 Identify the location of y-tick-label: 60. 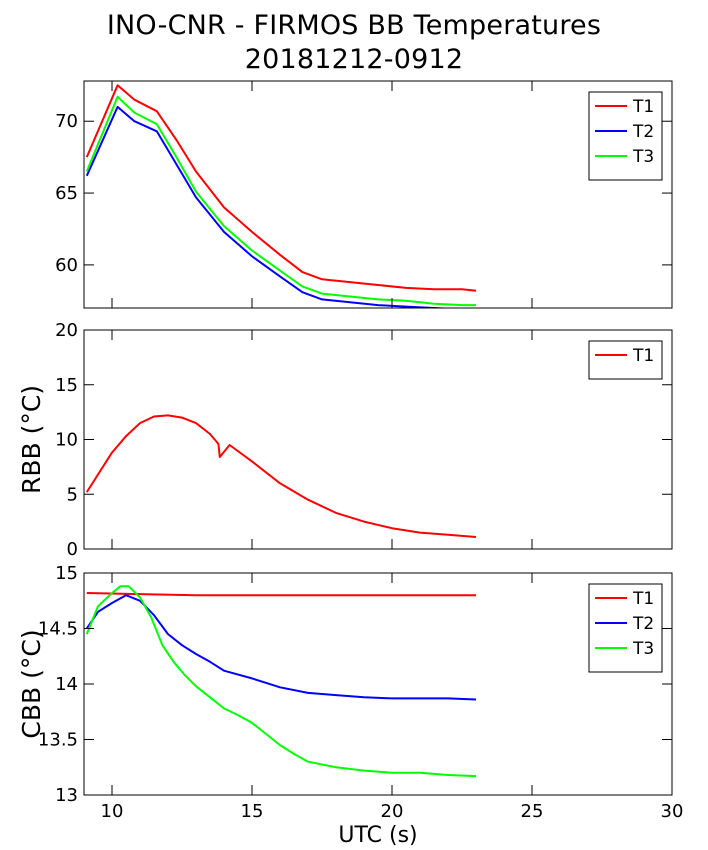
(66, 265).